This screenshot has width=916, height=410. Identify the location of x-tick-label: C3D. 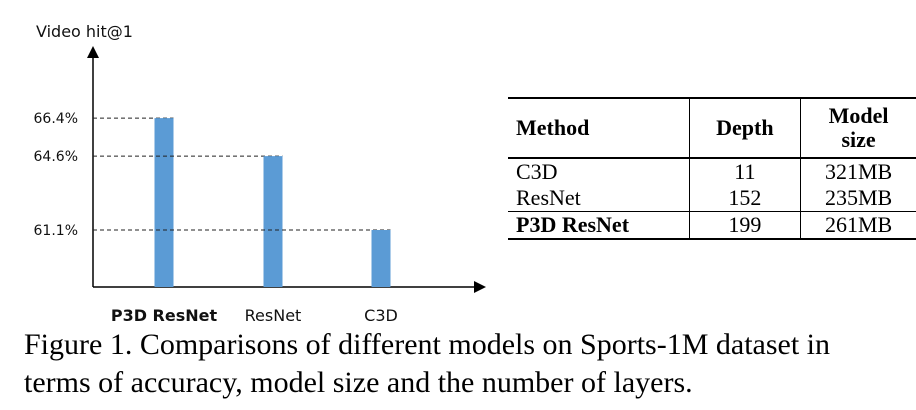
(381, 315).